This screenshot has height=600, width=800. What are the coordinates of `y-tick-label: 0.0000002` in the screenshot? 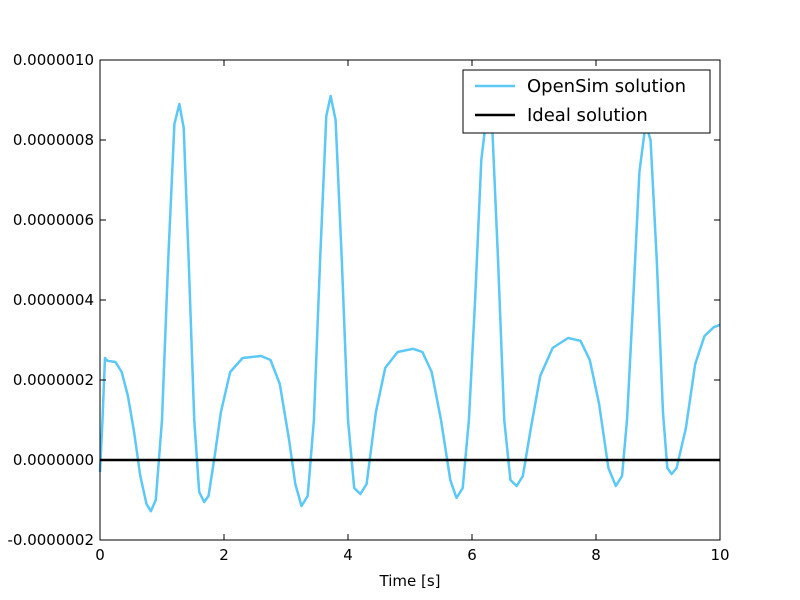 It's located at (53, 380).